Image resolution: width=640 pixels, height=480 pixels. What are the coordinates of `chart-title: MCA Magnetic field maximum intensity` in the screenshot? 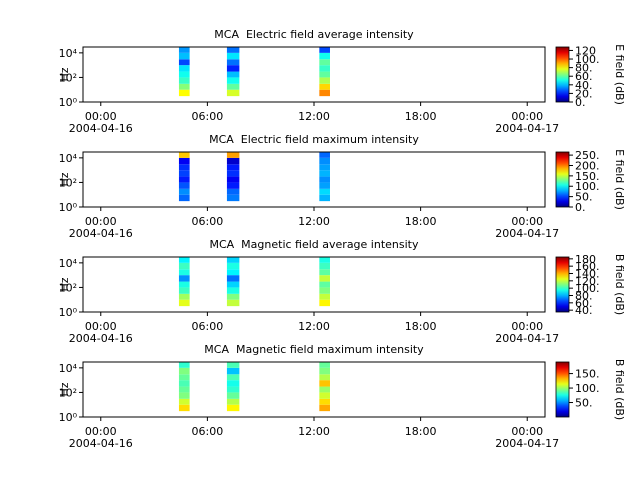 It's located at (314, 349).